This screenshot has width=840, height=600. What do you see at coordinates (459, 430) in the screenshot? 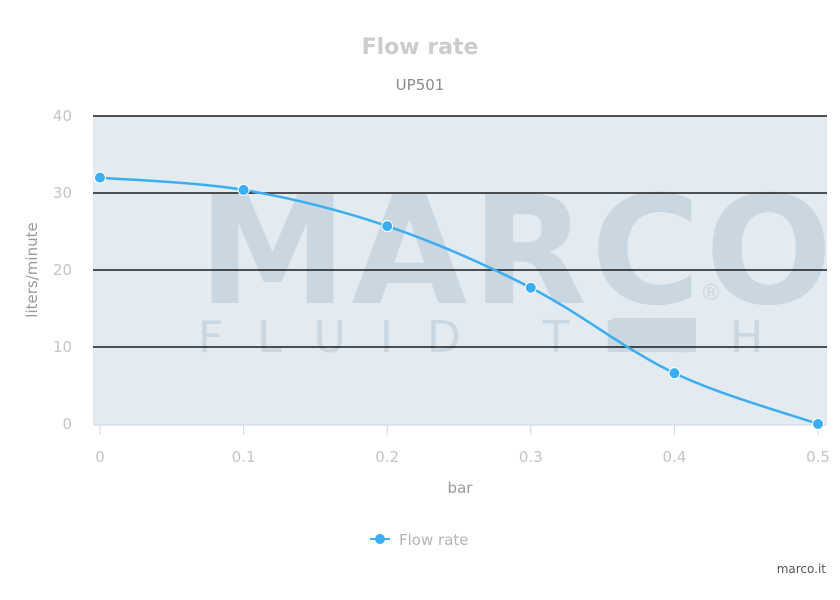
I see `x-axis-ticks` at bounding box center [459, 430].